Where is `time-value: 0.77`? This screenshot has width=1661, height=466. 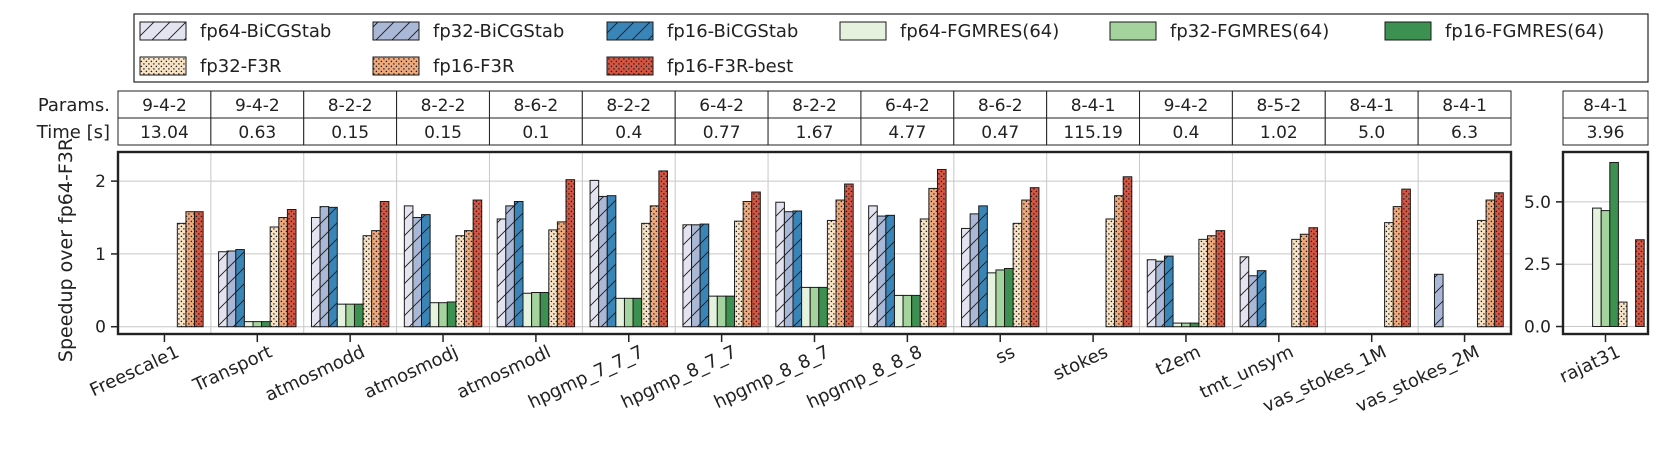
time-value: 0.77 is located at coordinates (722, 133).